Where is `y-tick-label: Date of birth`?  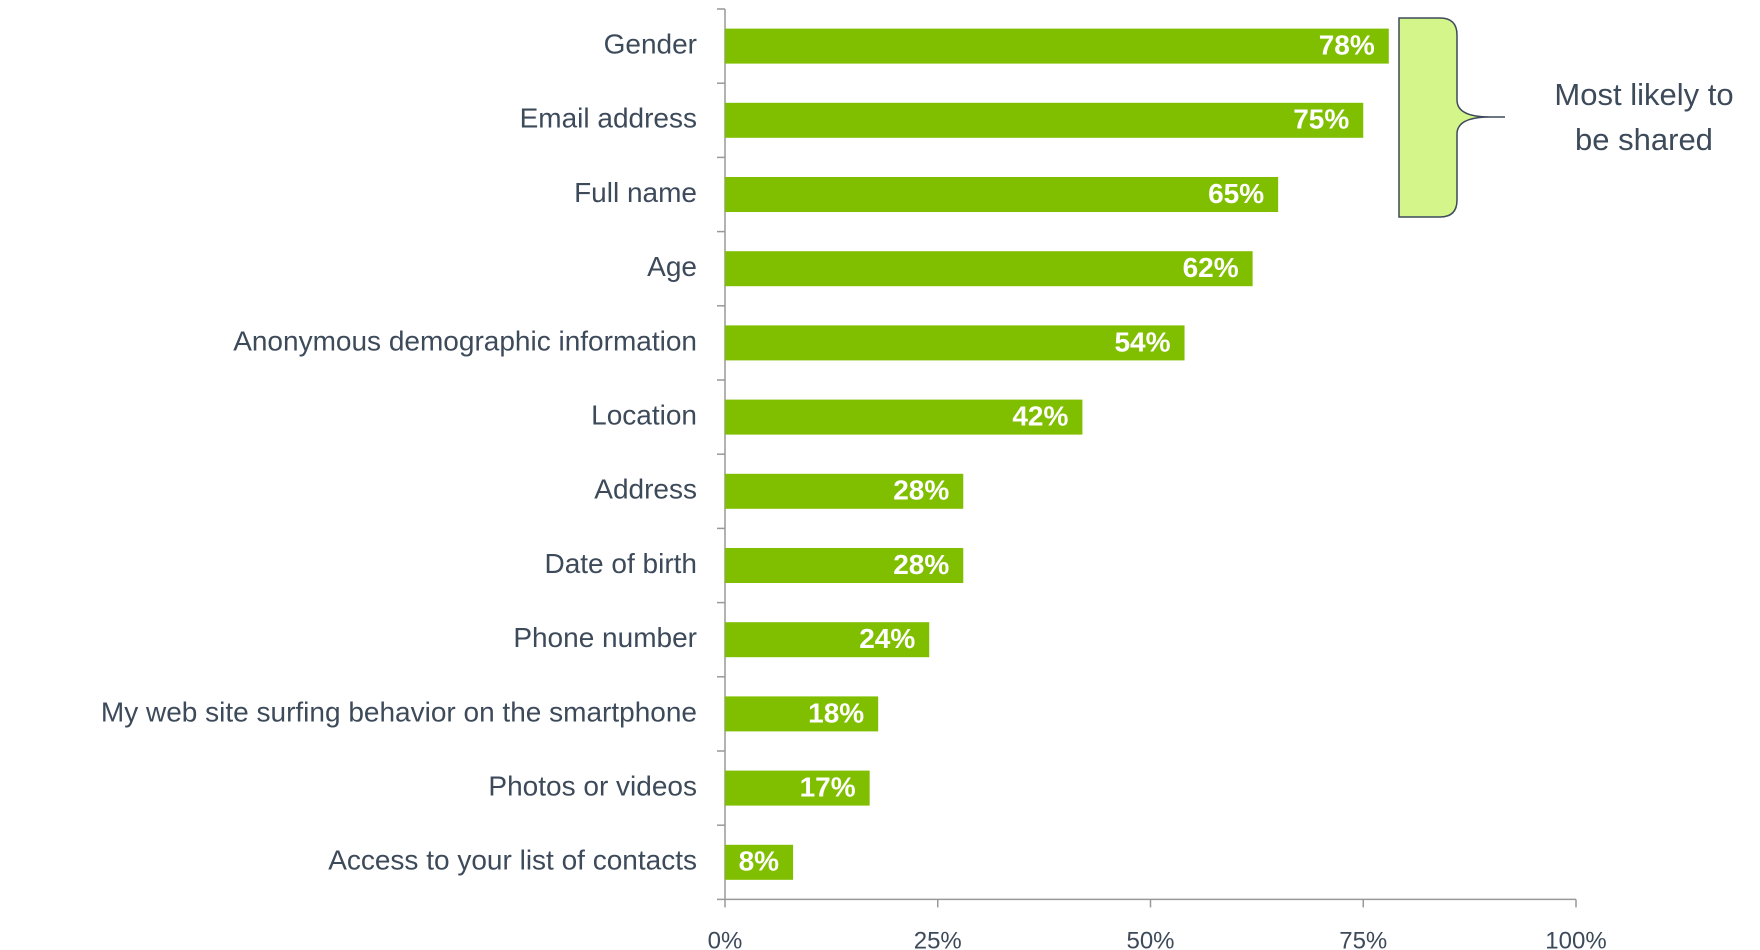
y-tick-label: Date of birth is located at coordinates (620, 563).